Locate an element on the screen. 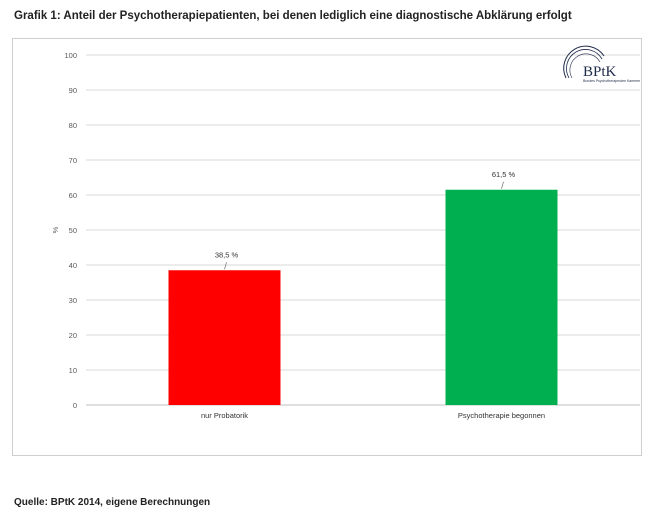 The image size is (657, 517). y-tick-label: 50 is located at coordinates (73, 230).